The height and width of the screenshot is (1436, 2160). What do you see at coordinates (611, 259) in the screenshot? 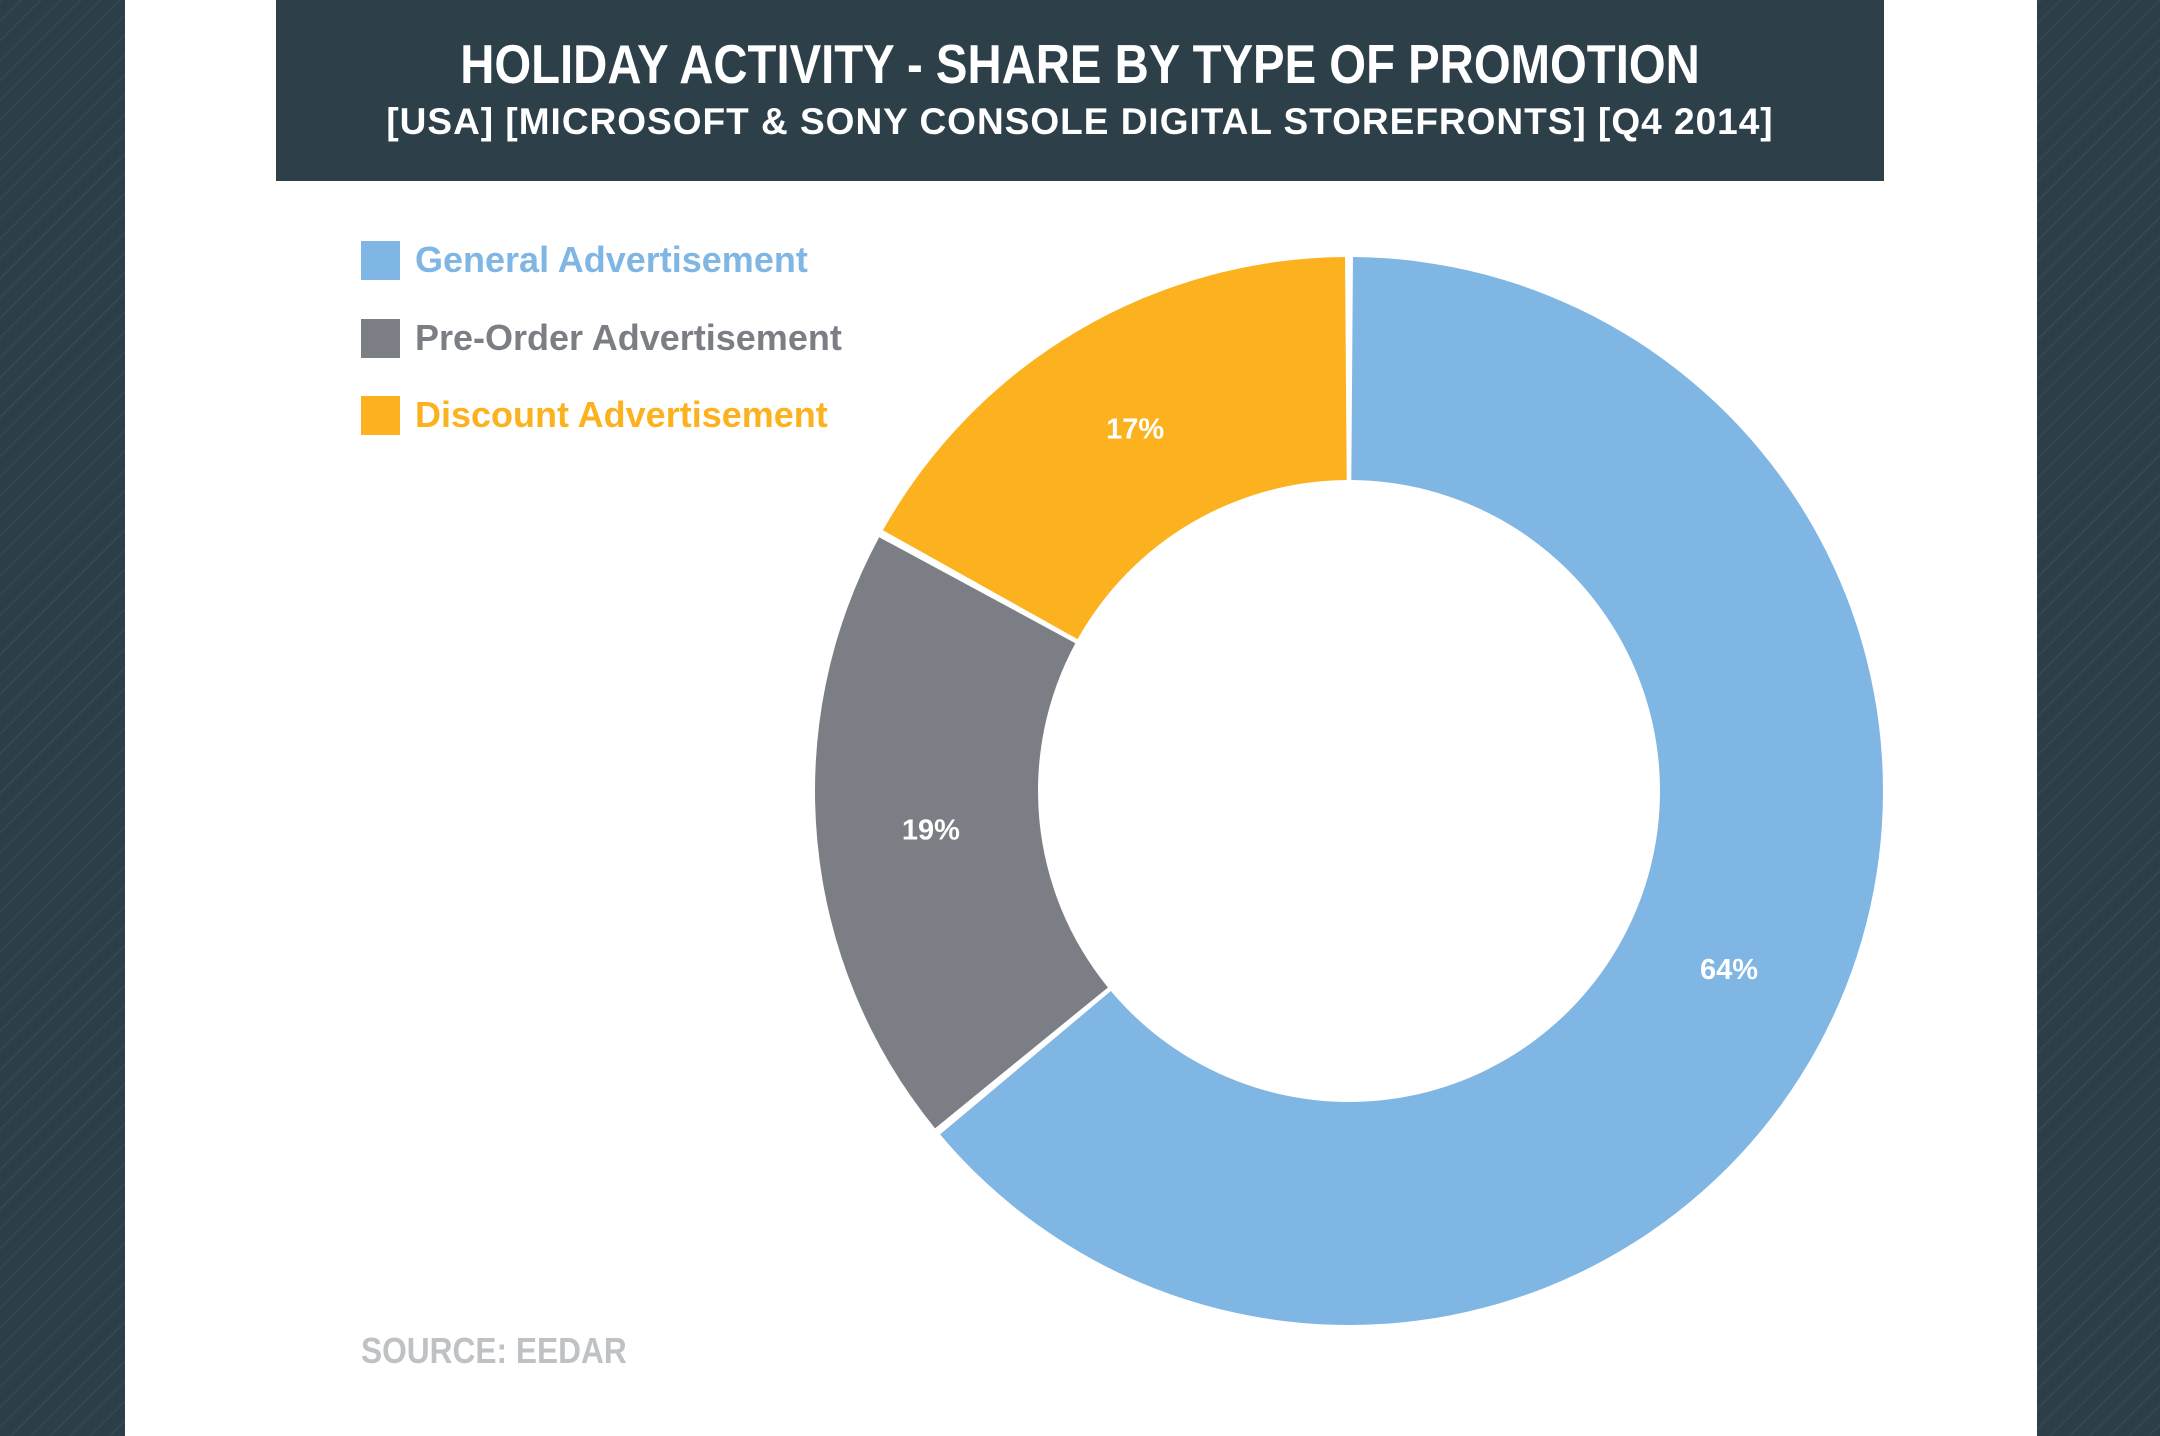
I see `legend-label-general: General Advertisement` at bounding box center [611, 259].